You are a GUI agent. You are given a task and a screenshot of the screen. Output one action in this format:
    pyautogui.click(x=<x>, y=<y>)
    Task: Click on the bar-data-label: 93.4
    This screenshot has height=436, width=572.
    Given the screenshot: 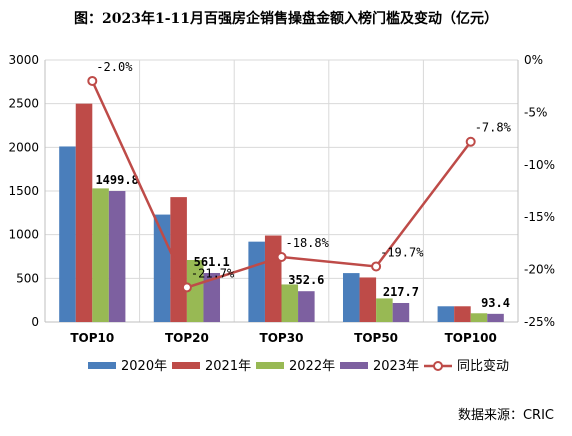 What is the action you would take?
    pyautogui.click(x=495, y=303)
    